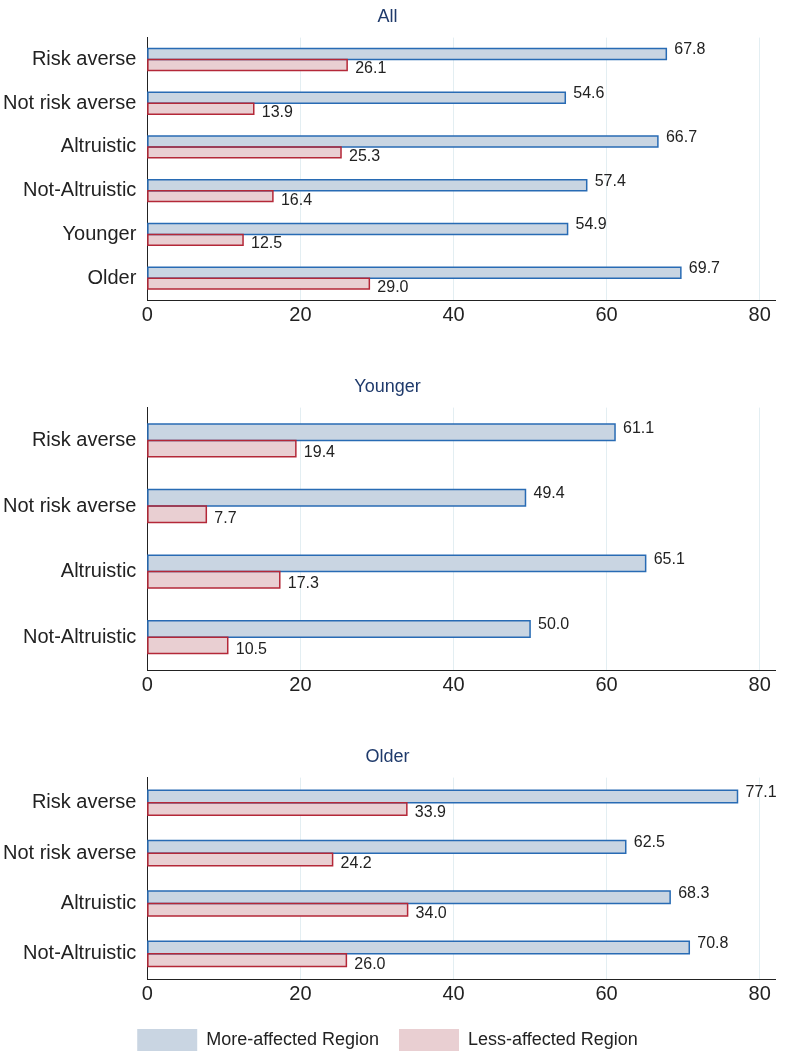  I want to click on data-label: 29.0, so click(393, 287).